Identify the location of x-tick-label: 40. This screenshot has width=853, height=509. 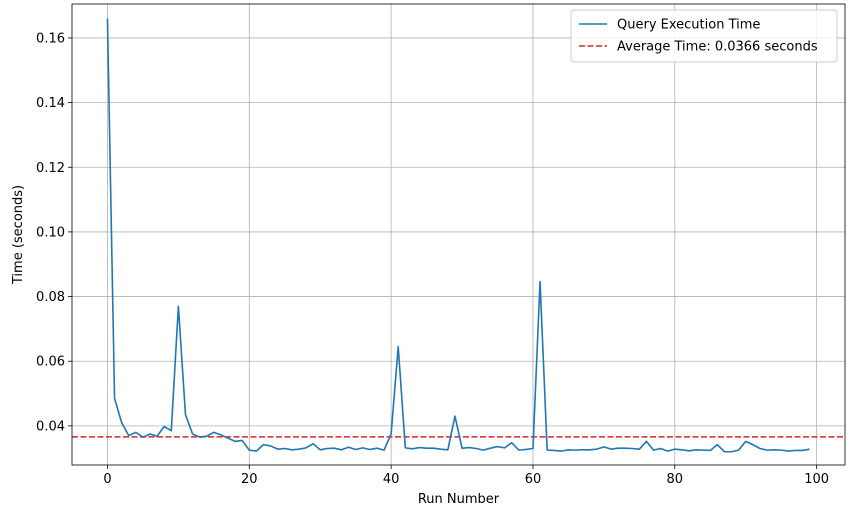
(391, 479).